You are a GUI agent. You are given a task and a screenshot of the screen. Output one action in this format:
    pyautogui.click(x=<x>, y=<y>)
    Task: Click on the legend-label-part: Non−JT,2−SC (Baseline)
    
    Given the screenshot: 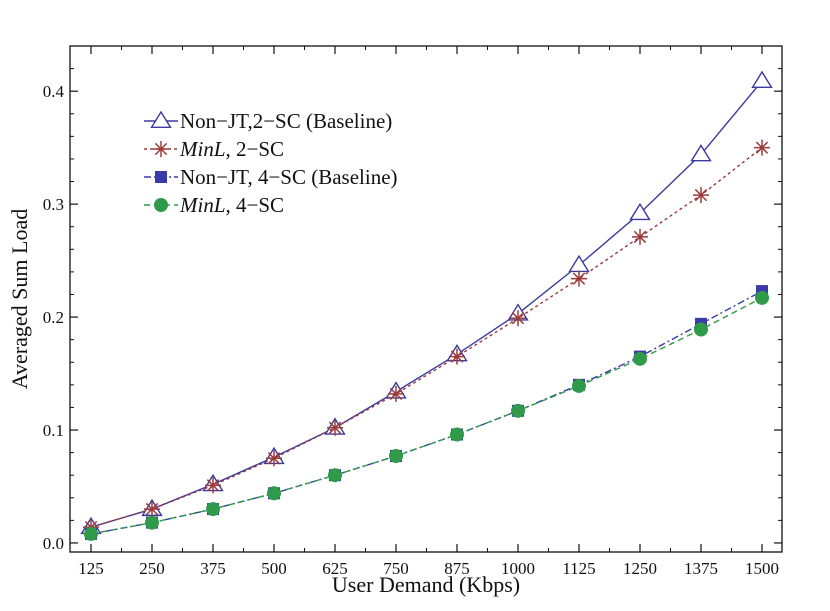 What is the action you would take?
    pyautogui.click(x=286, y=121)
    